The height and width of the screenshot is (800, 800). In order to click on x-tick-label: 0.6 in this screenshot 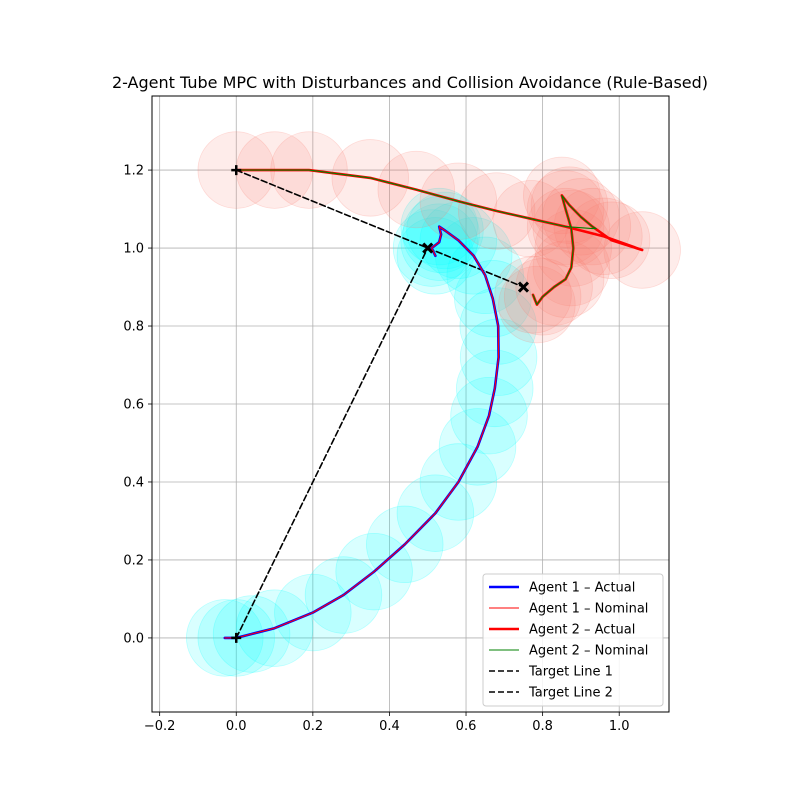, I will do `click(466, 726)`.